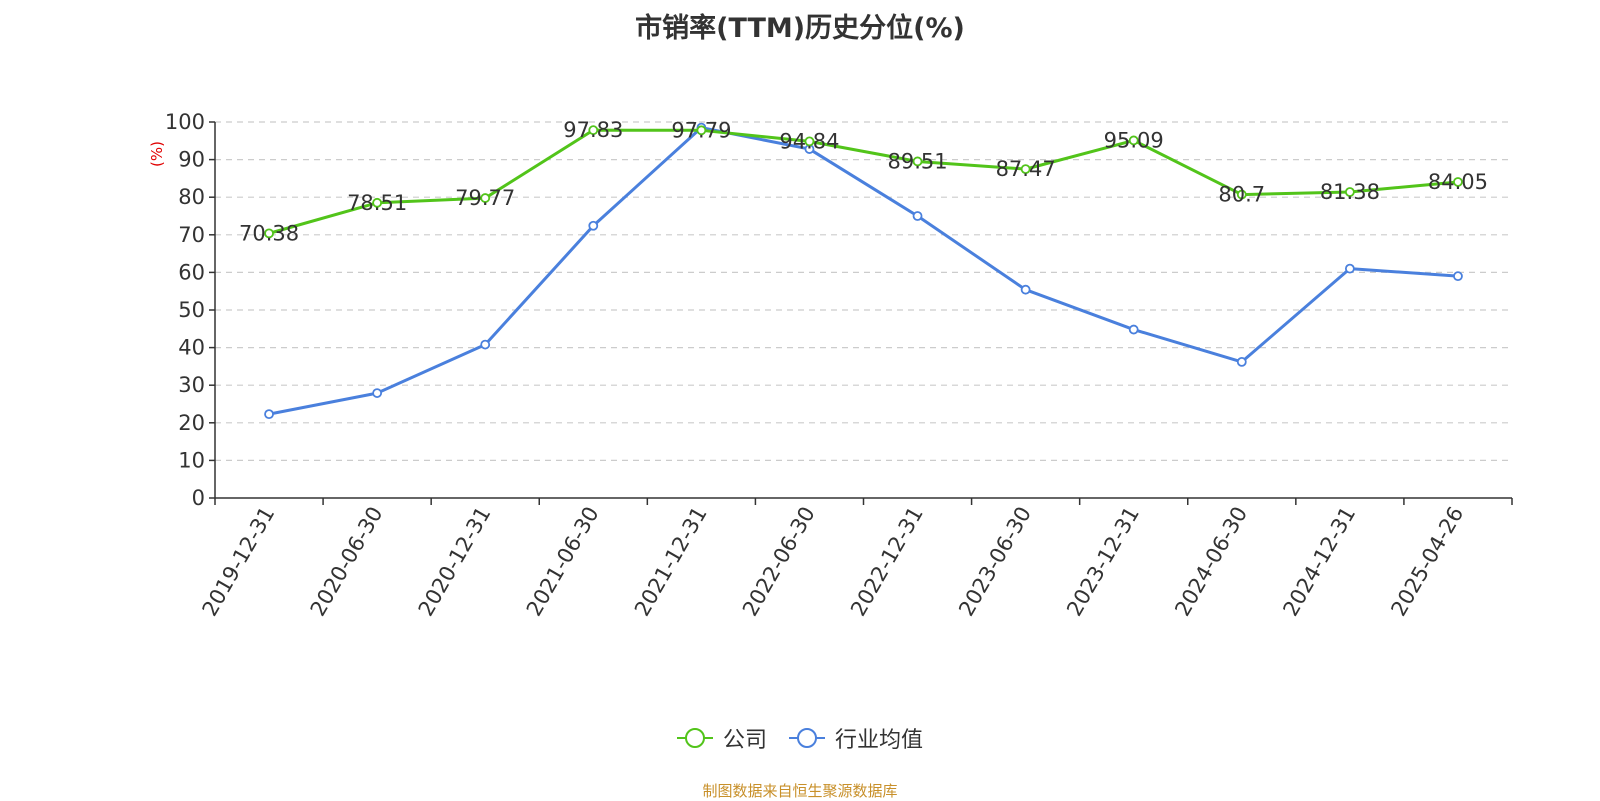 The image size is (1600, 801). I want to click on y-tick-label: 0, so click(198, 498).